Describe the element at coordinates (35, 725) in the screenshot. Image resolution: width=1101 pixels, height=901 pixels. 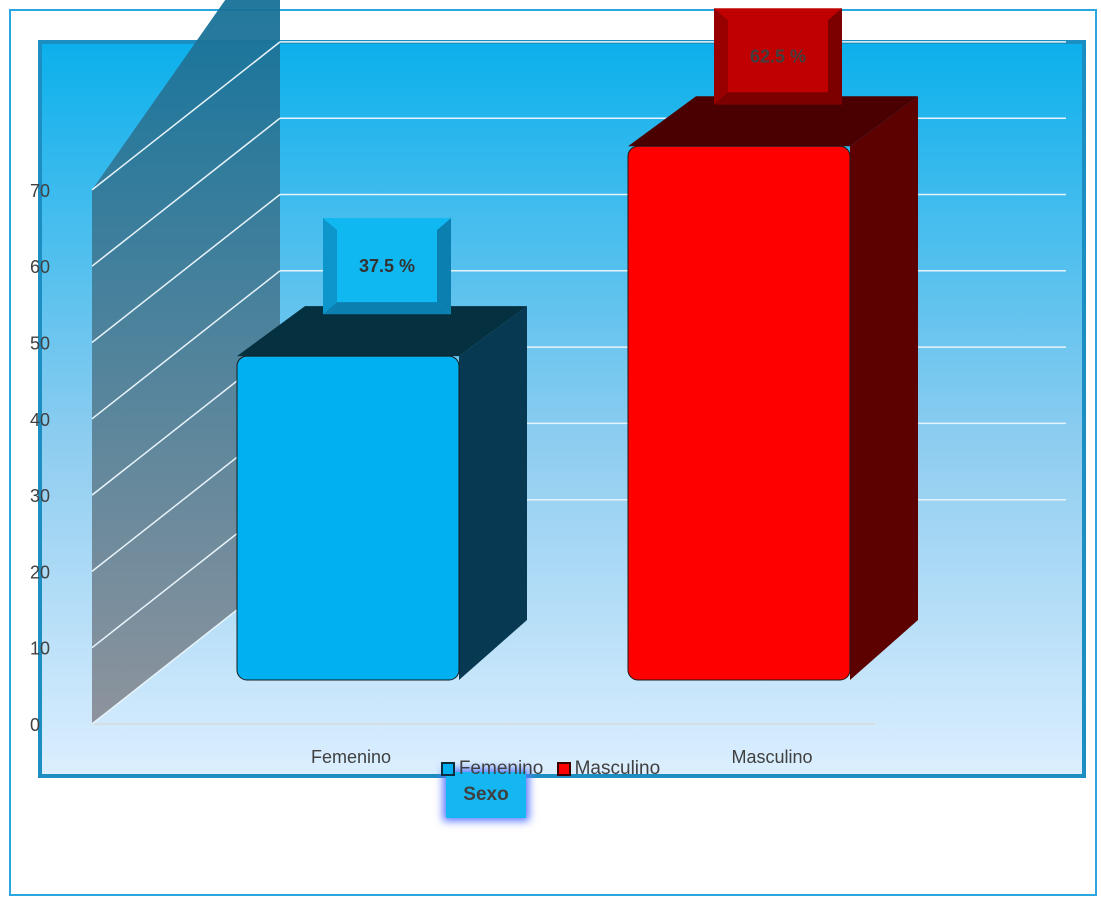
I see `y-tick-label-0: 0` at that location.